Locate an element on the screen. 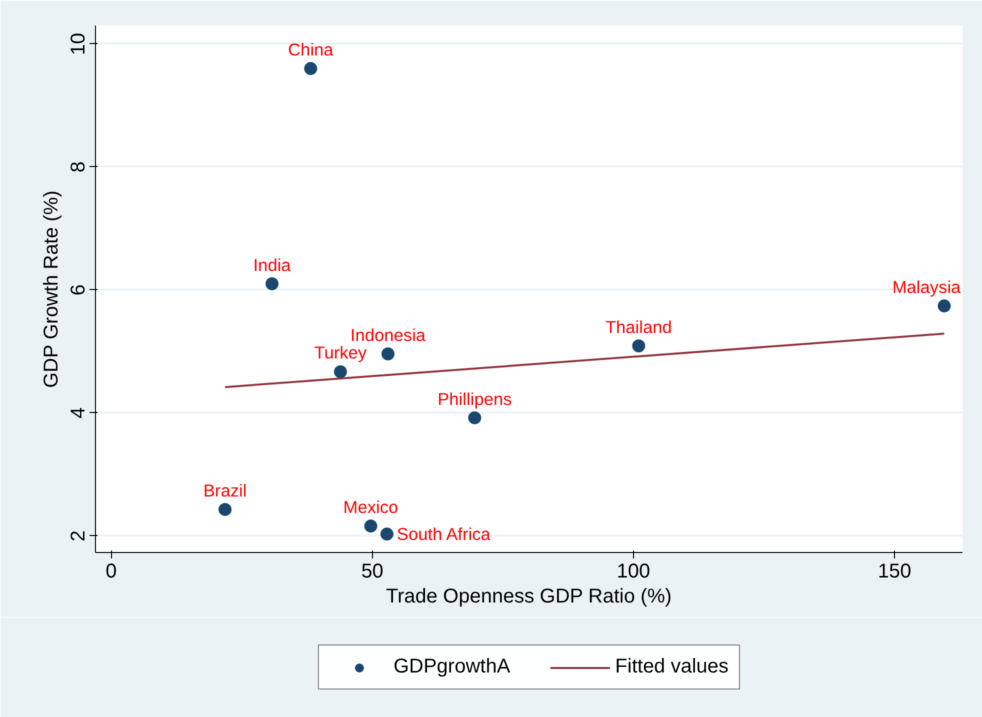 The width and height of the screenshot is (982, 717). y-tick-label: 2 is located at coordinates (79, 536).